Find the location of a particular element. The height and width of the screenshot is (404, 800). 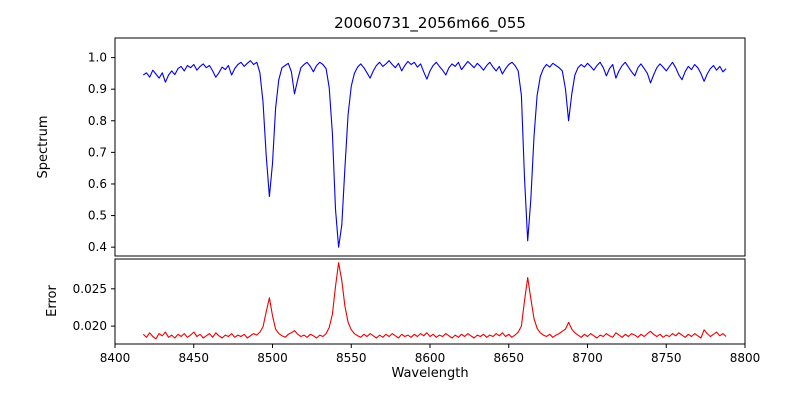

x-axis-label: Wavelength is located at coordinates (429, 373).